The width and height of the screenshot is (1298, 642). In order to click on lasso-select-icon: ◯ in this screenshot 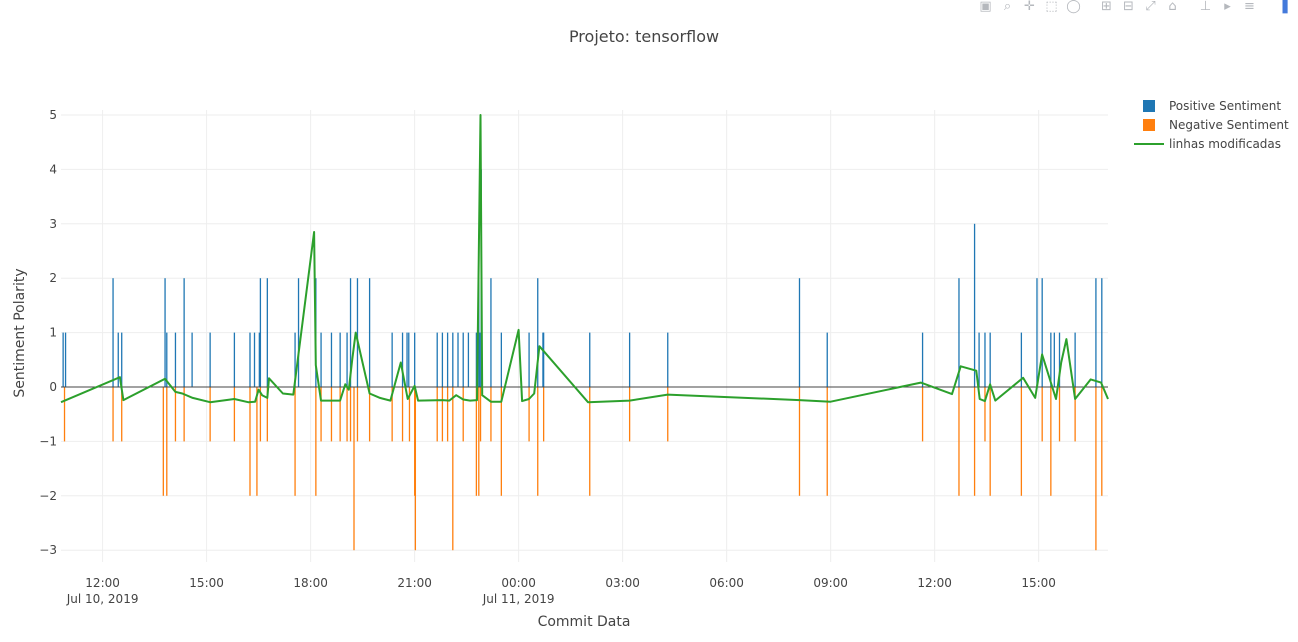, I will do `click(1073, 7)`.